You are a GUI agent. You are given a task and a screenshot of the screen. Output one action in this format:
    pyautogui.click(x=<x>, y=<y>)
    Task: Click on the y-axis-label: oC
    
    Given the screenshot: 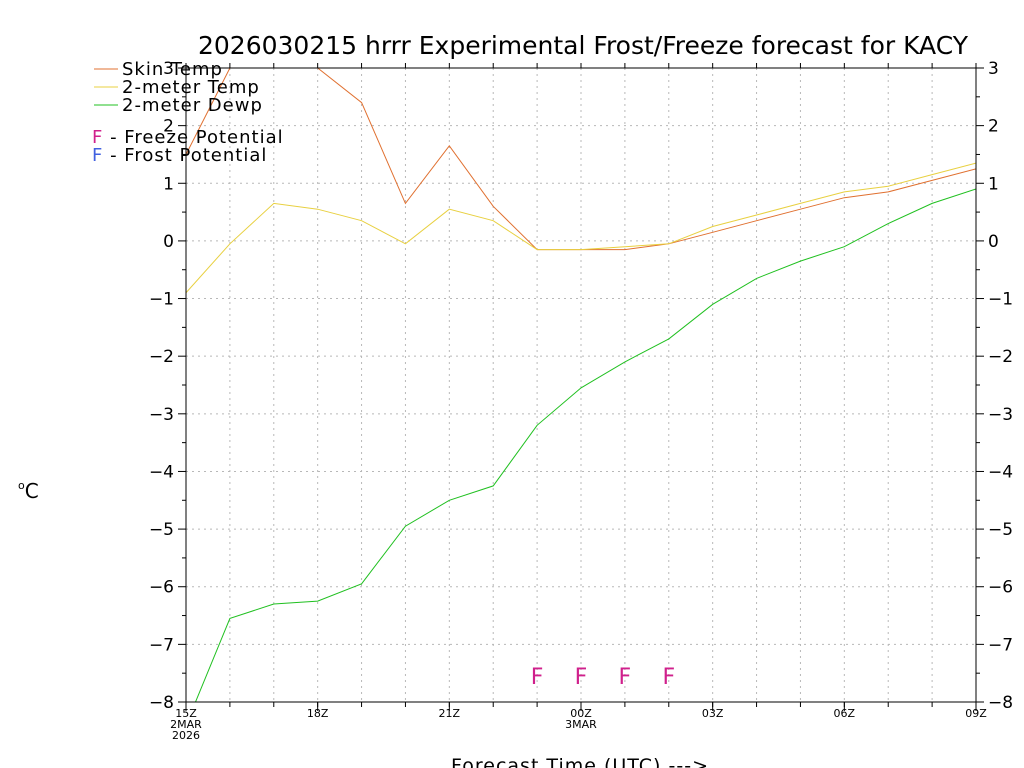 What is the action you would take?
    pyautogui.click(x=28, y=491)
    